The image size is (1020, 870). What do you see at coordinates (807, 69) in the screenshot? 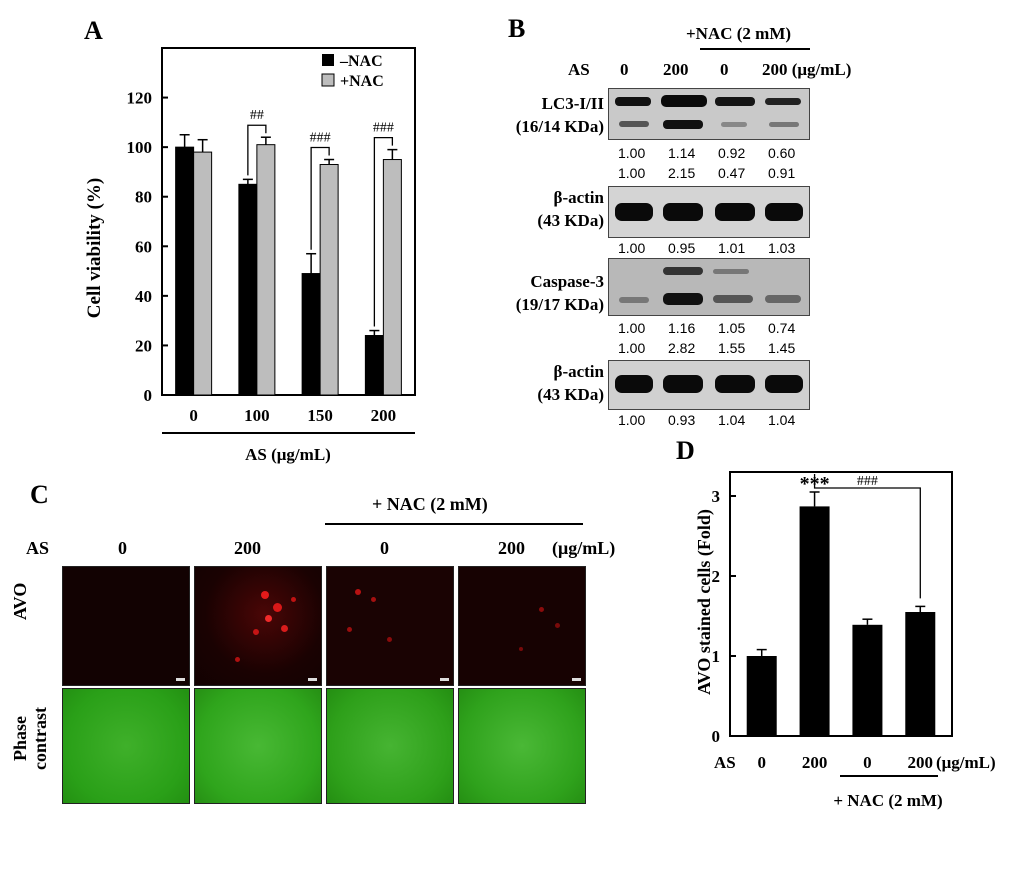
I see `panel-b-lane-4: 200 (μg/mL)` at bounding box center [807, 69].